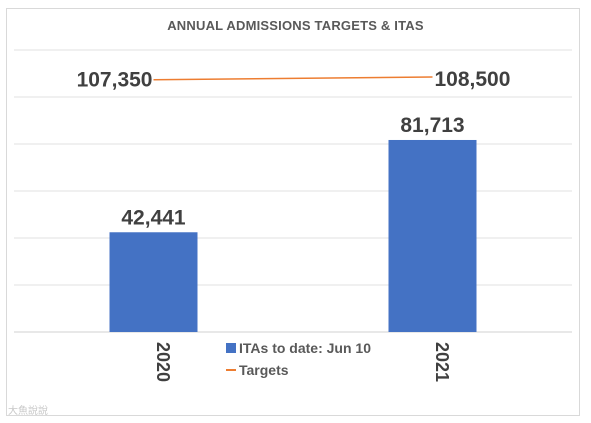 The height and width of the screenshot is (423, 591). Describe the element at coordinates (231, 348) in the screenshot. I see `legend-swatch-itas` at that location.